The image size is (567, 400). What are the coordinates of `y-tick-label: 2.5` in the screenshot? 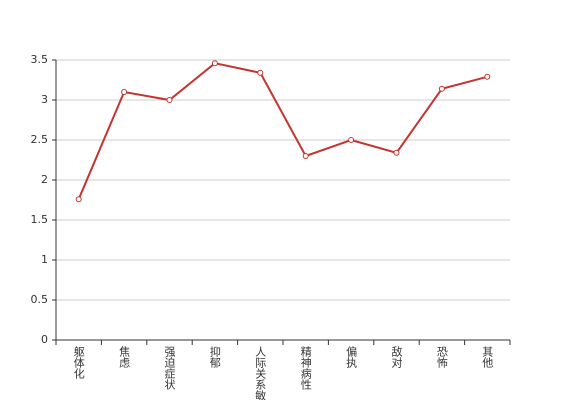 It's located at (40, 139).